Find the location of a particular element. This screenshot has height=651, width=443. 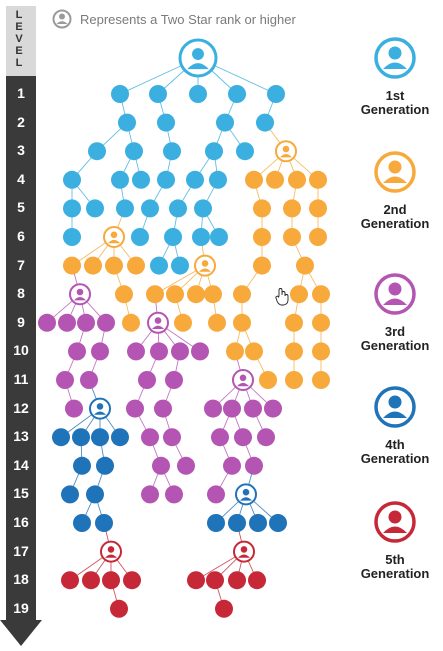

level-label: 4 is located at coordinates (21, 178).